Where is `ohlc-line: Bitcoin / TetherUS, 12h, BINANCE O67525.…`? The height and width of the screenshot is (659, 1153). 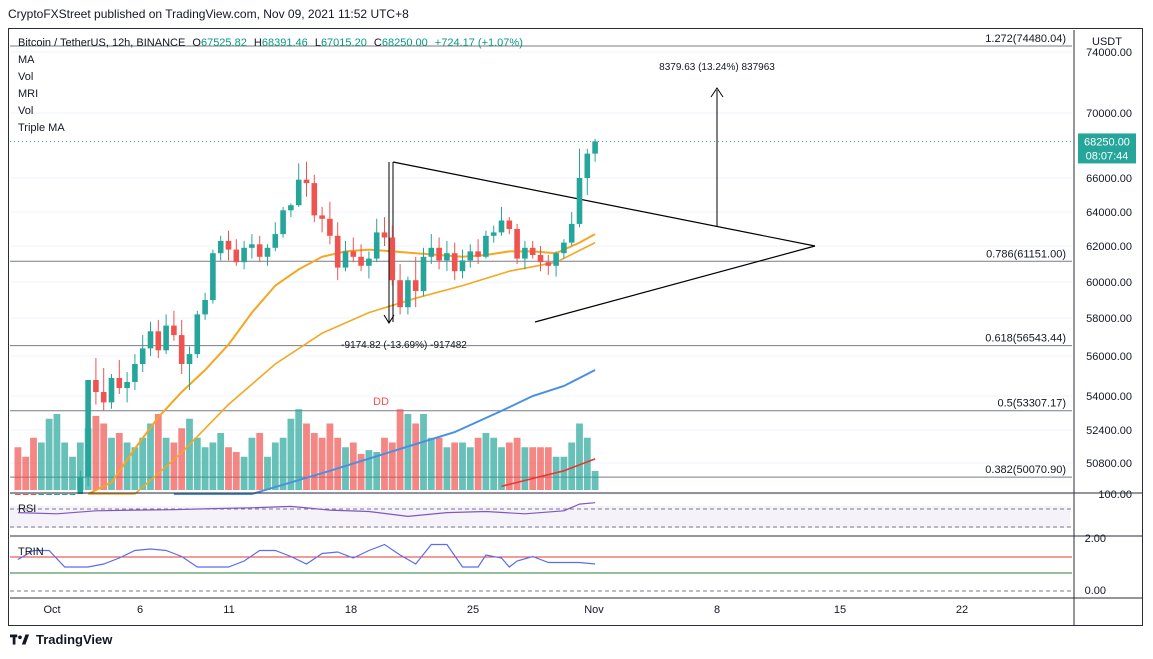 ohlc-line: Bitcoin / TetherUS, 12h, BINANCE O67525.… is located at coordinates (270, 43).